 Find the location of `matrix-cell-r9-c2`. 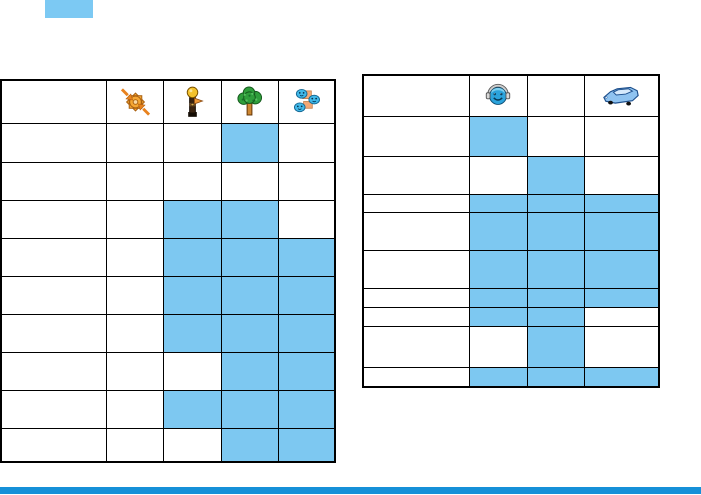

matrix-cell-r9-c2 is located at coordinates (555, 377).